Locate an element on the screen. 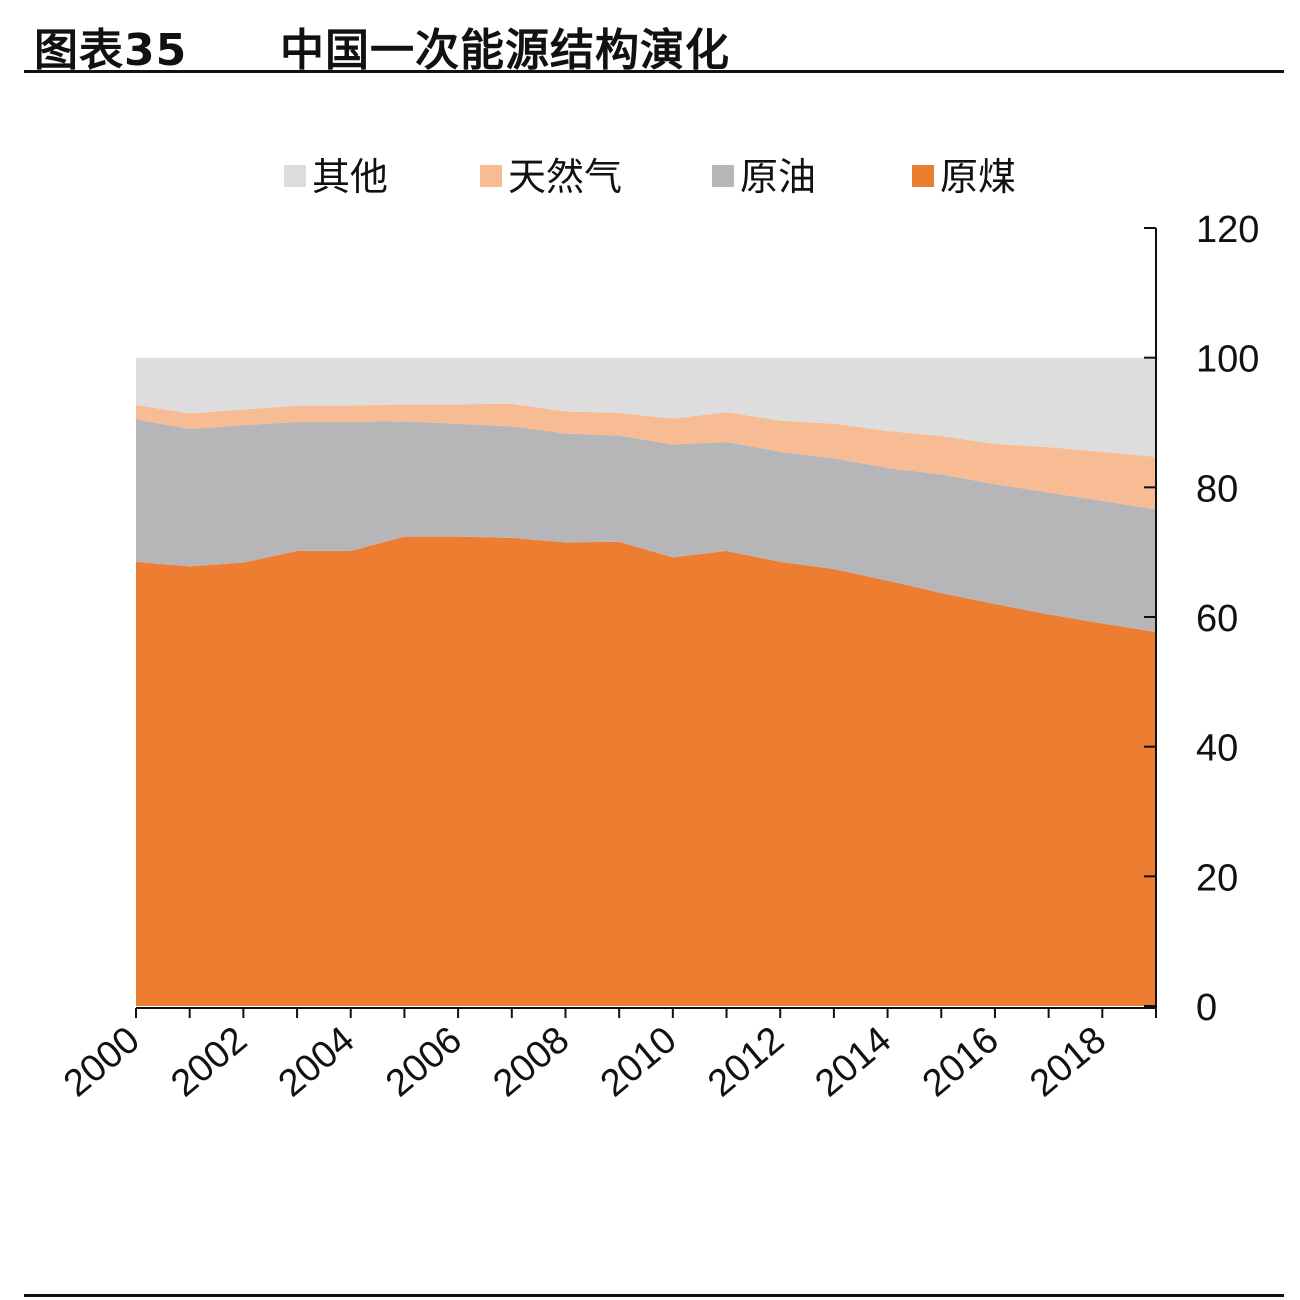 Image resolution: width=1300 pixels, height=1300 pixels. x-tick-label: 2016 is located at coordinates (961, 1062).